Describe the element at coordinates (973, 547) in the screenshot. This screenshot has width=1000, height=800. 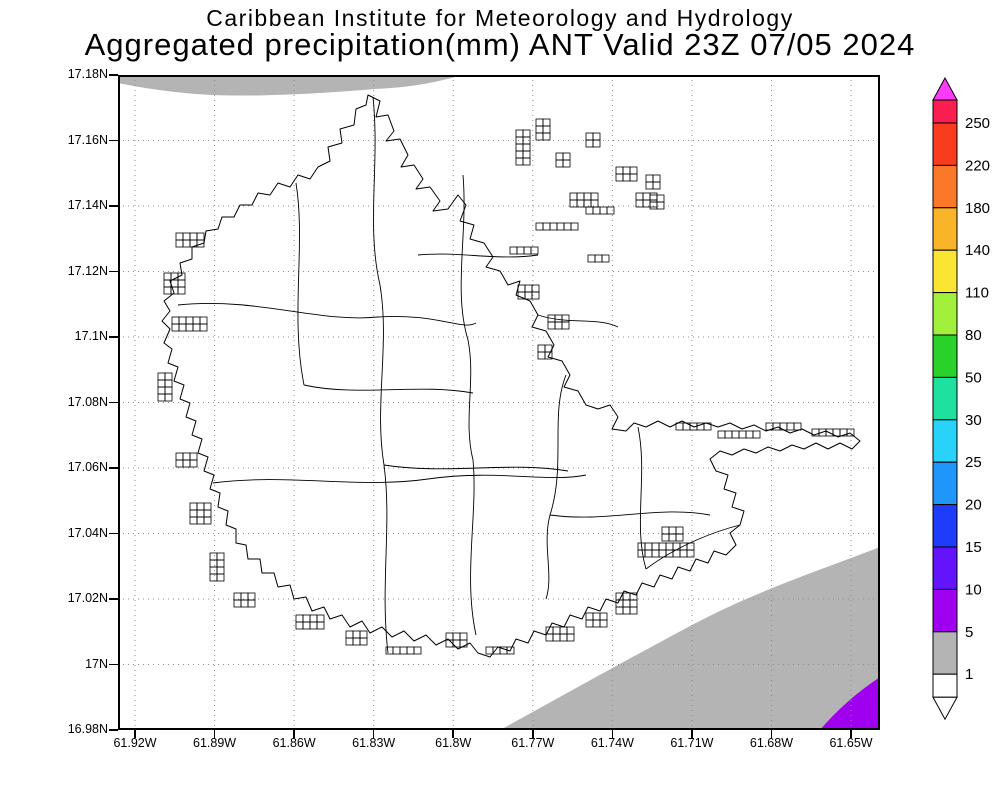
I see `colorbar-tick-label: 15` at that location.